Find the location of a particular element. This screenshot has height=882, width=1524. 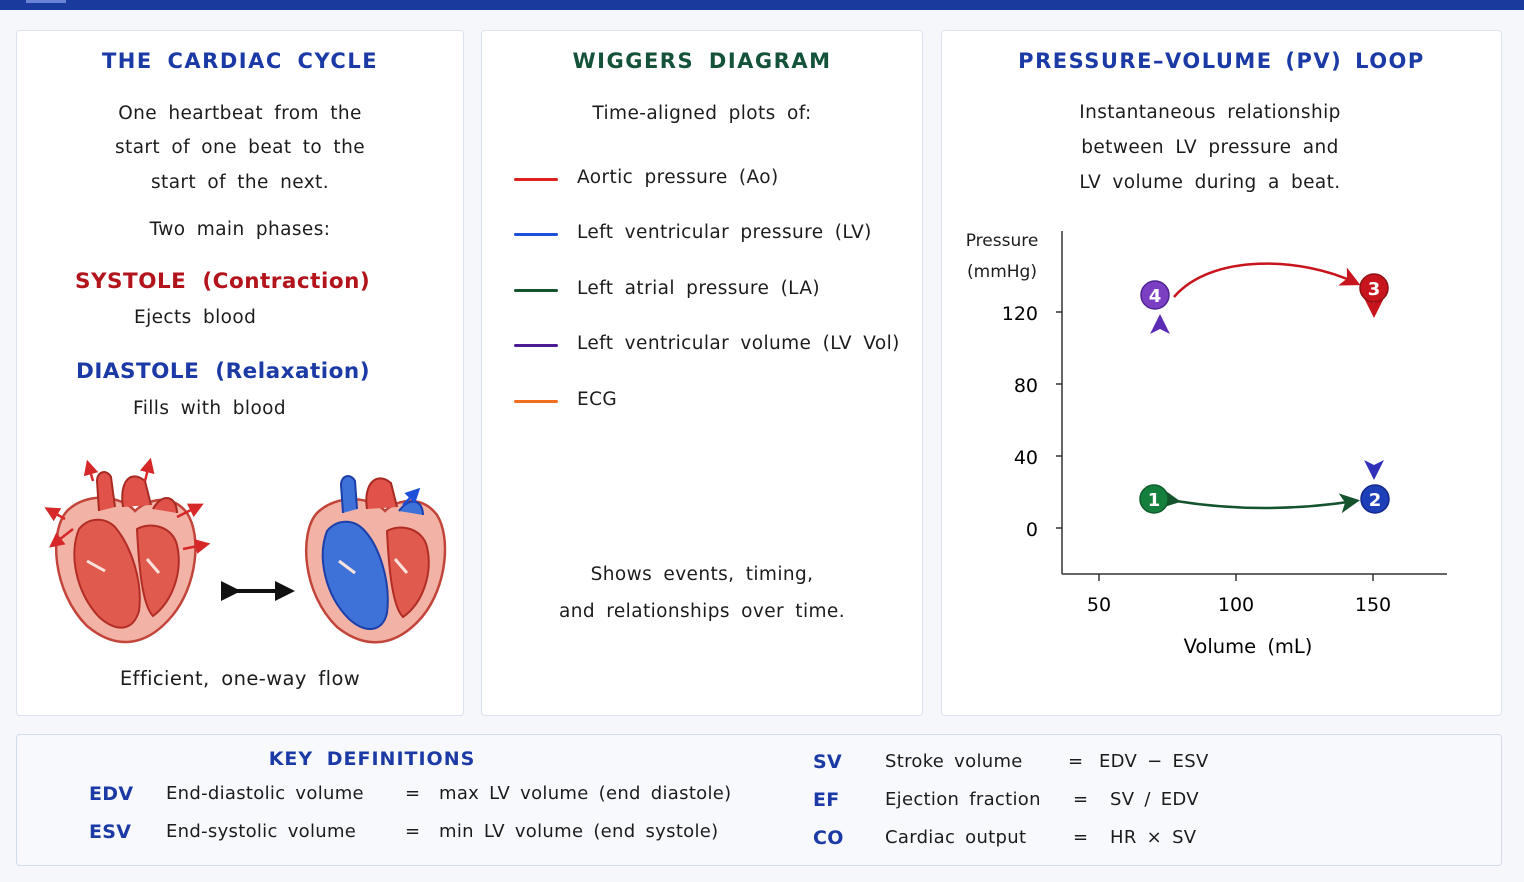

phases-intro: Two main phases: is located at coordinates (240, 229).